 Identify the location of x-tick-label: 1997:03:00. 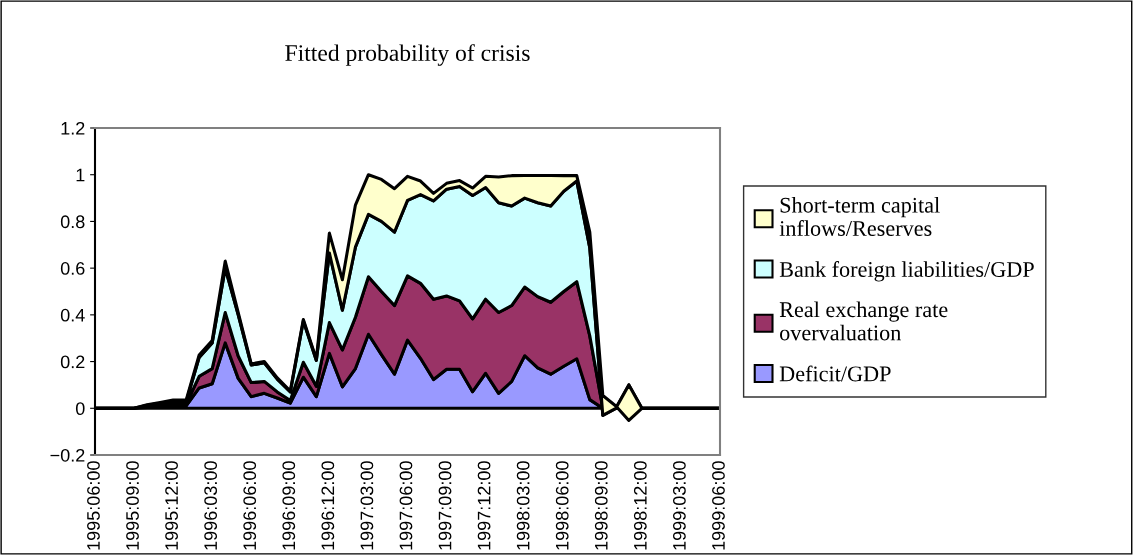
(367, 505).